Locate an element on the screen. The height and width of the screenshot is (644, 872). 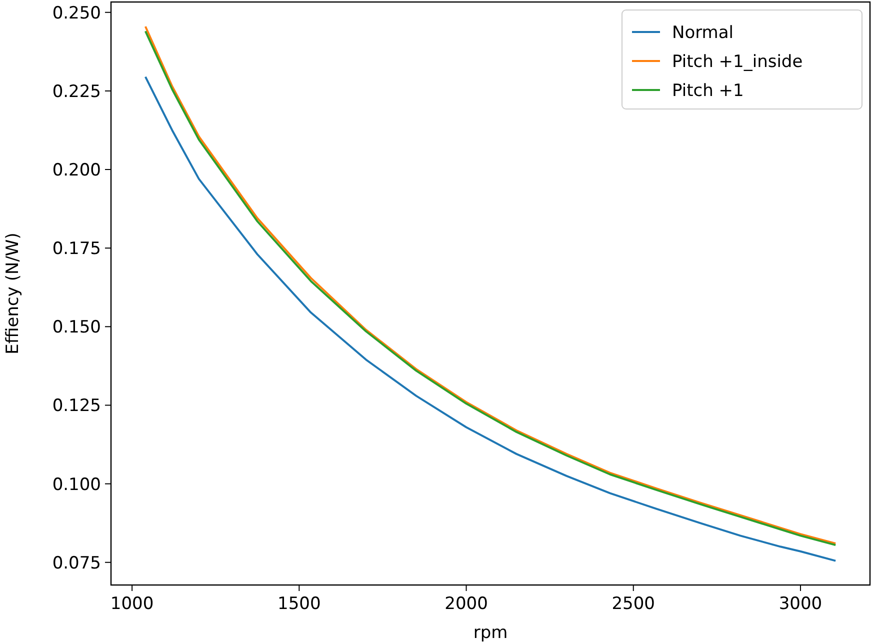
y-axis-title: Effiency (N/W) is located at coordinates (13, 293).